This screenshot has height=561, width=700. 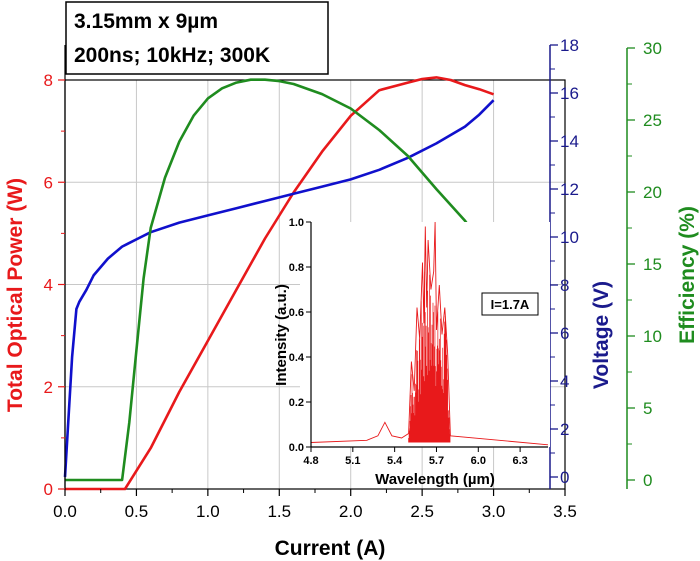 I want to click on inset-x-tick-label-6.0: 6.0, so click(x=478, y=461).